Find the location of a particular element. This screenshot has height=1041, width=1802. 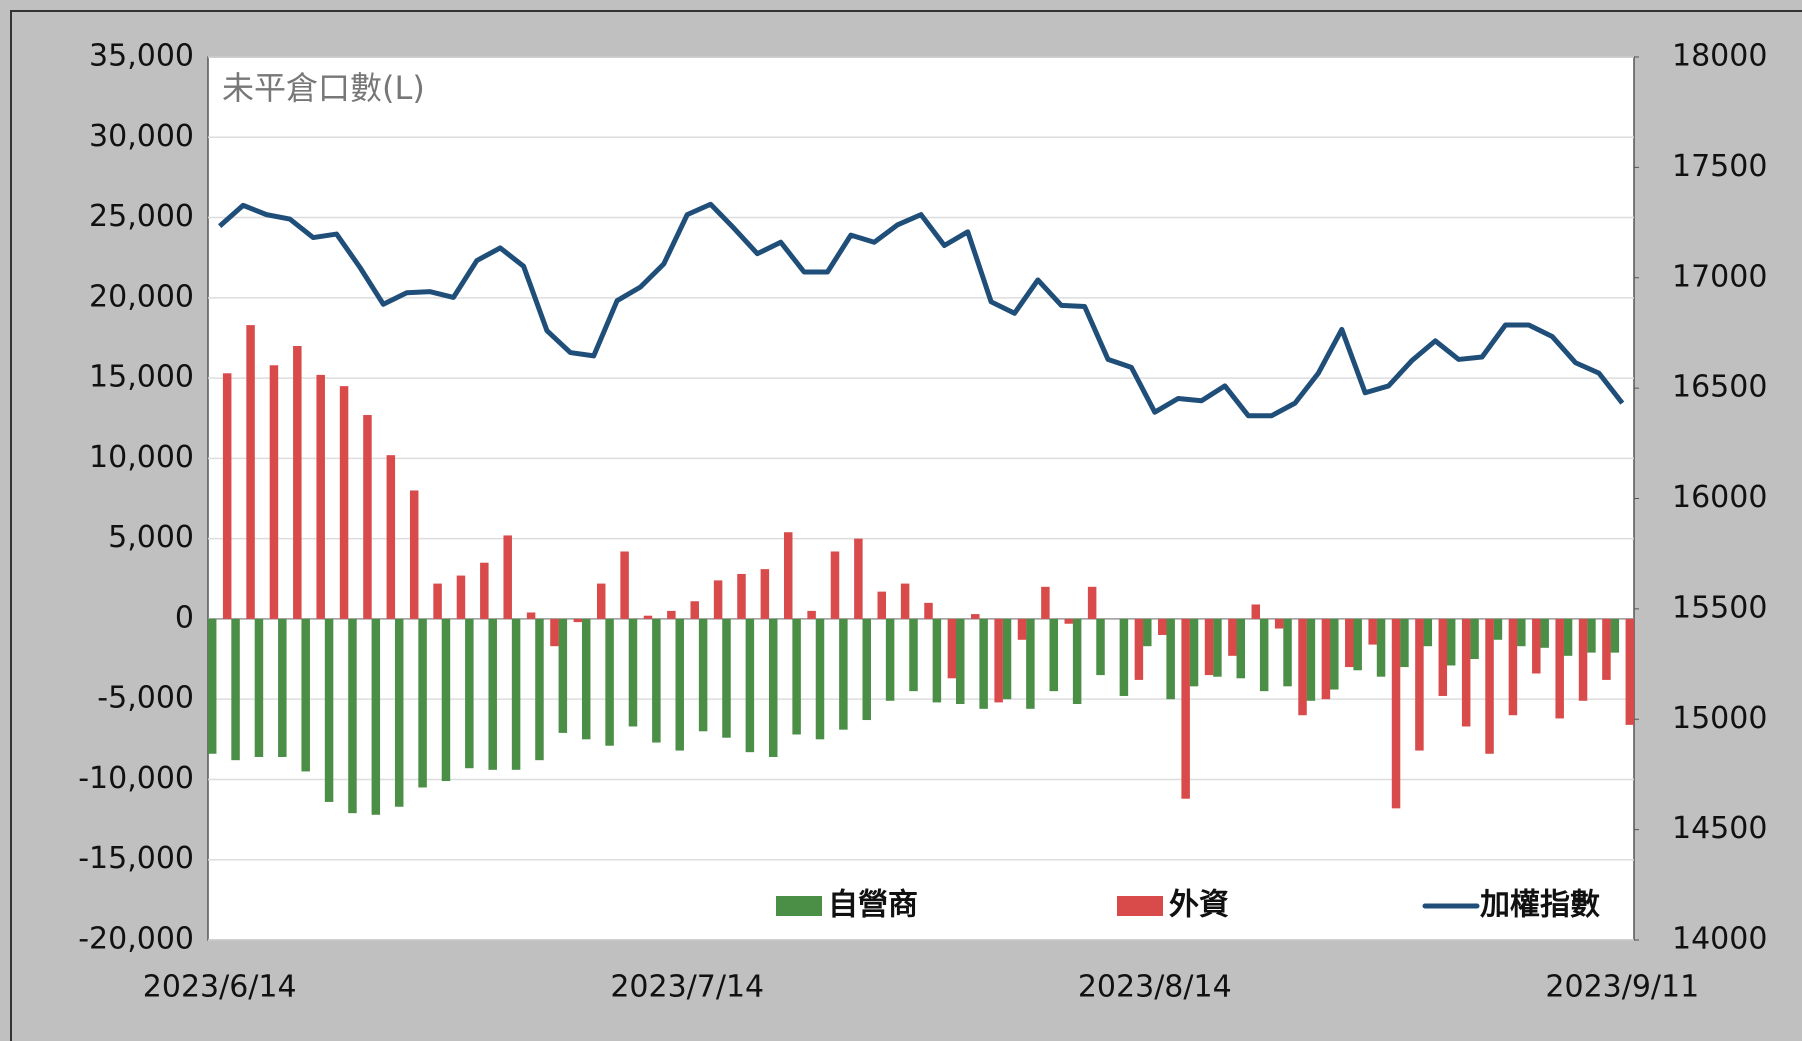

legend-label: 外資 is located at coordinates (1199, 905).